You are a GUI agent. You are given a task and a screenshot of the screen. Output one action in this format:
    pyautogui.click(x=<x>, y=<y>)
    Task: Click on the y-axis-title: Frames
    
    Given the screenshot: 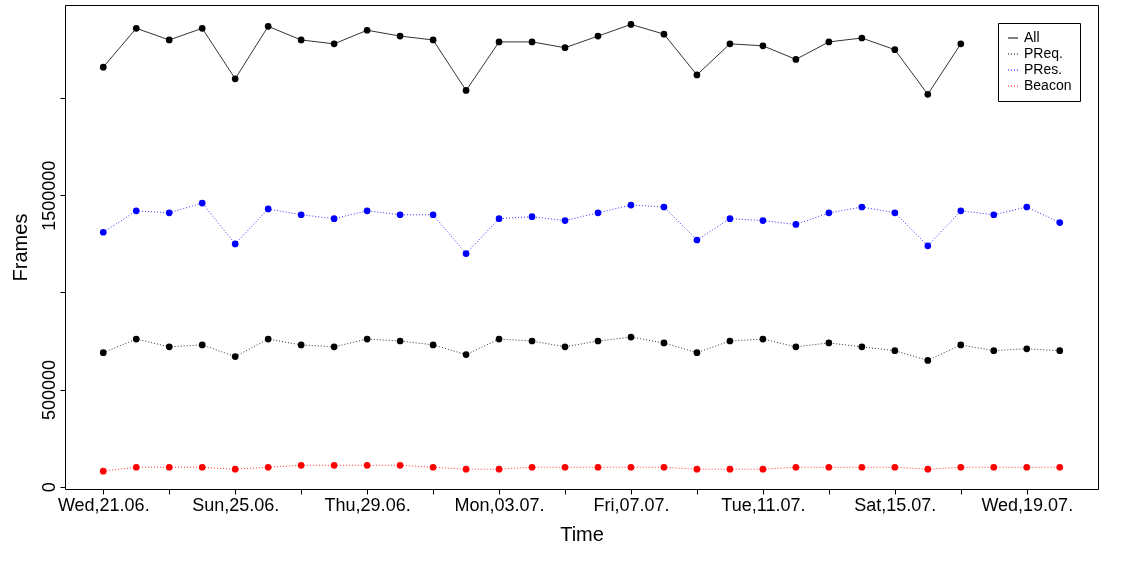 What is the action you would take?
    pyautogui.click(x=19, y=247)
    